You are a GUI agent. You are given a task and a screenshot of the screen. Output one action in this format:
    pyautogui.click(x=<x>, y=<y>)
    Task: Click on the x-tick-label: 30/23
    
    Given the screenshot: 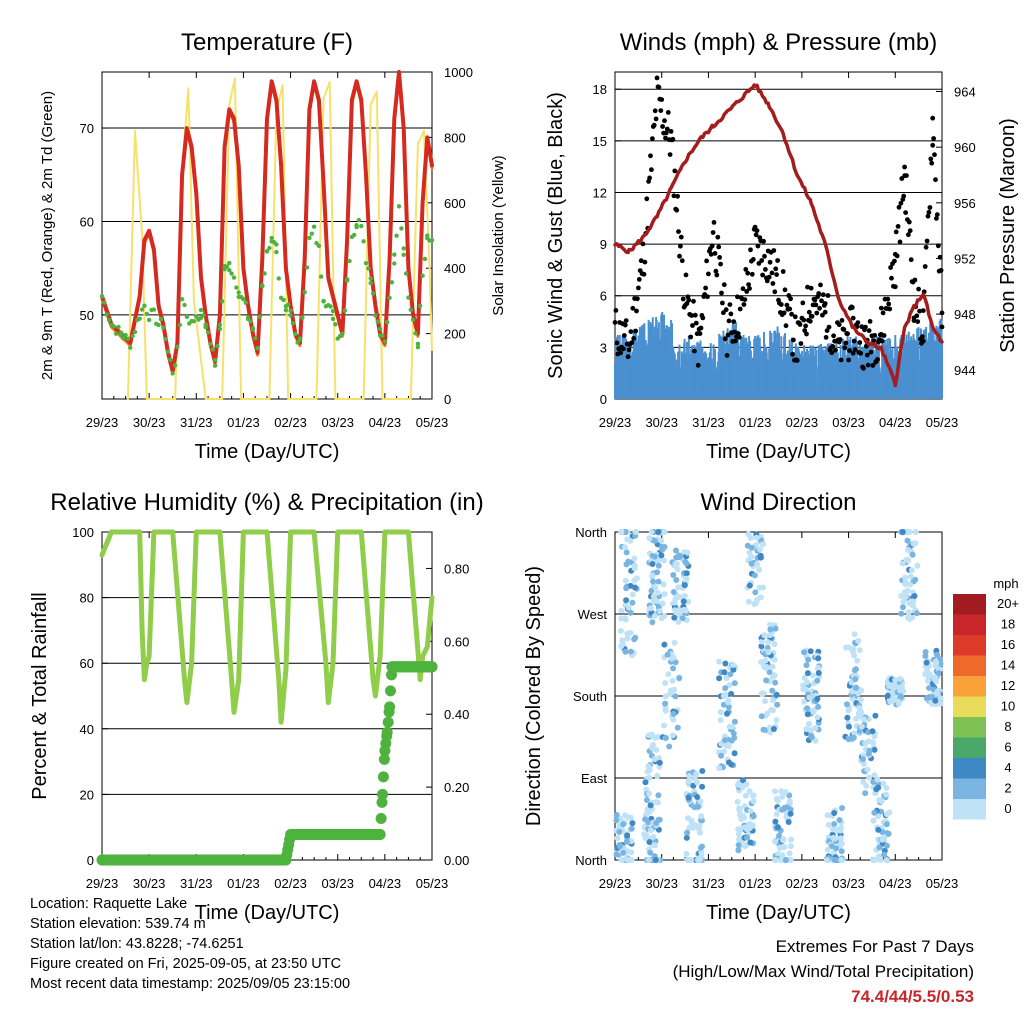 What is the action you would take?
    pyautogui.click(x=661, y=883)
    